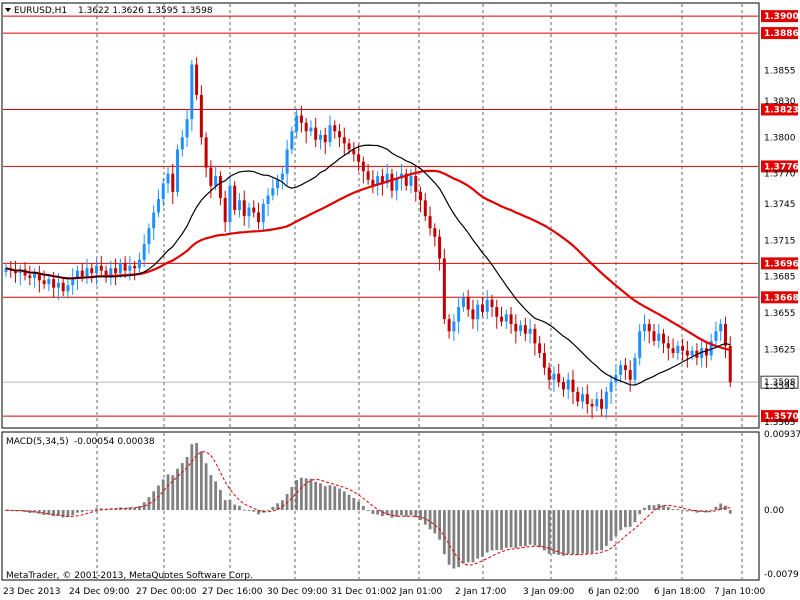  Describe the element at coordinates (781, 575) in the screenshot. I see `macd-y-tick-label: -0.0079` at that location.